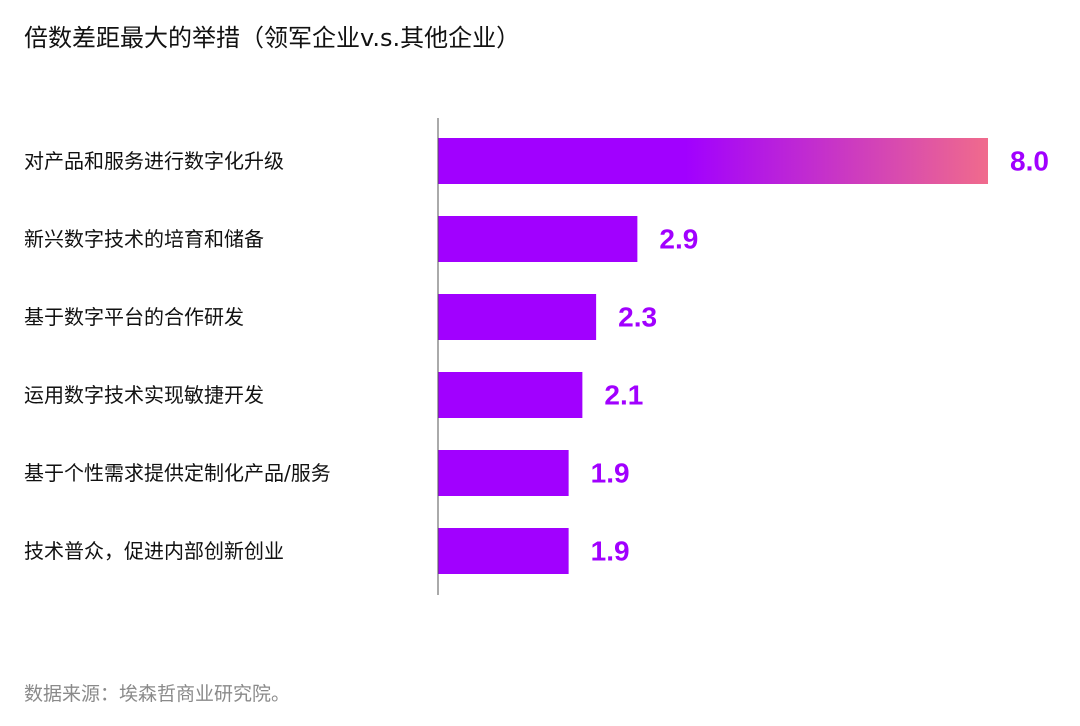 Image resolution: width=1080 pixels, height=726 pixels. I want to click on category-label: 技术普众，促进内部创新创业, so click(154, 551).